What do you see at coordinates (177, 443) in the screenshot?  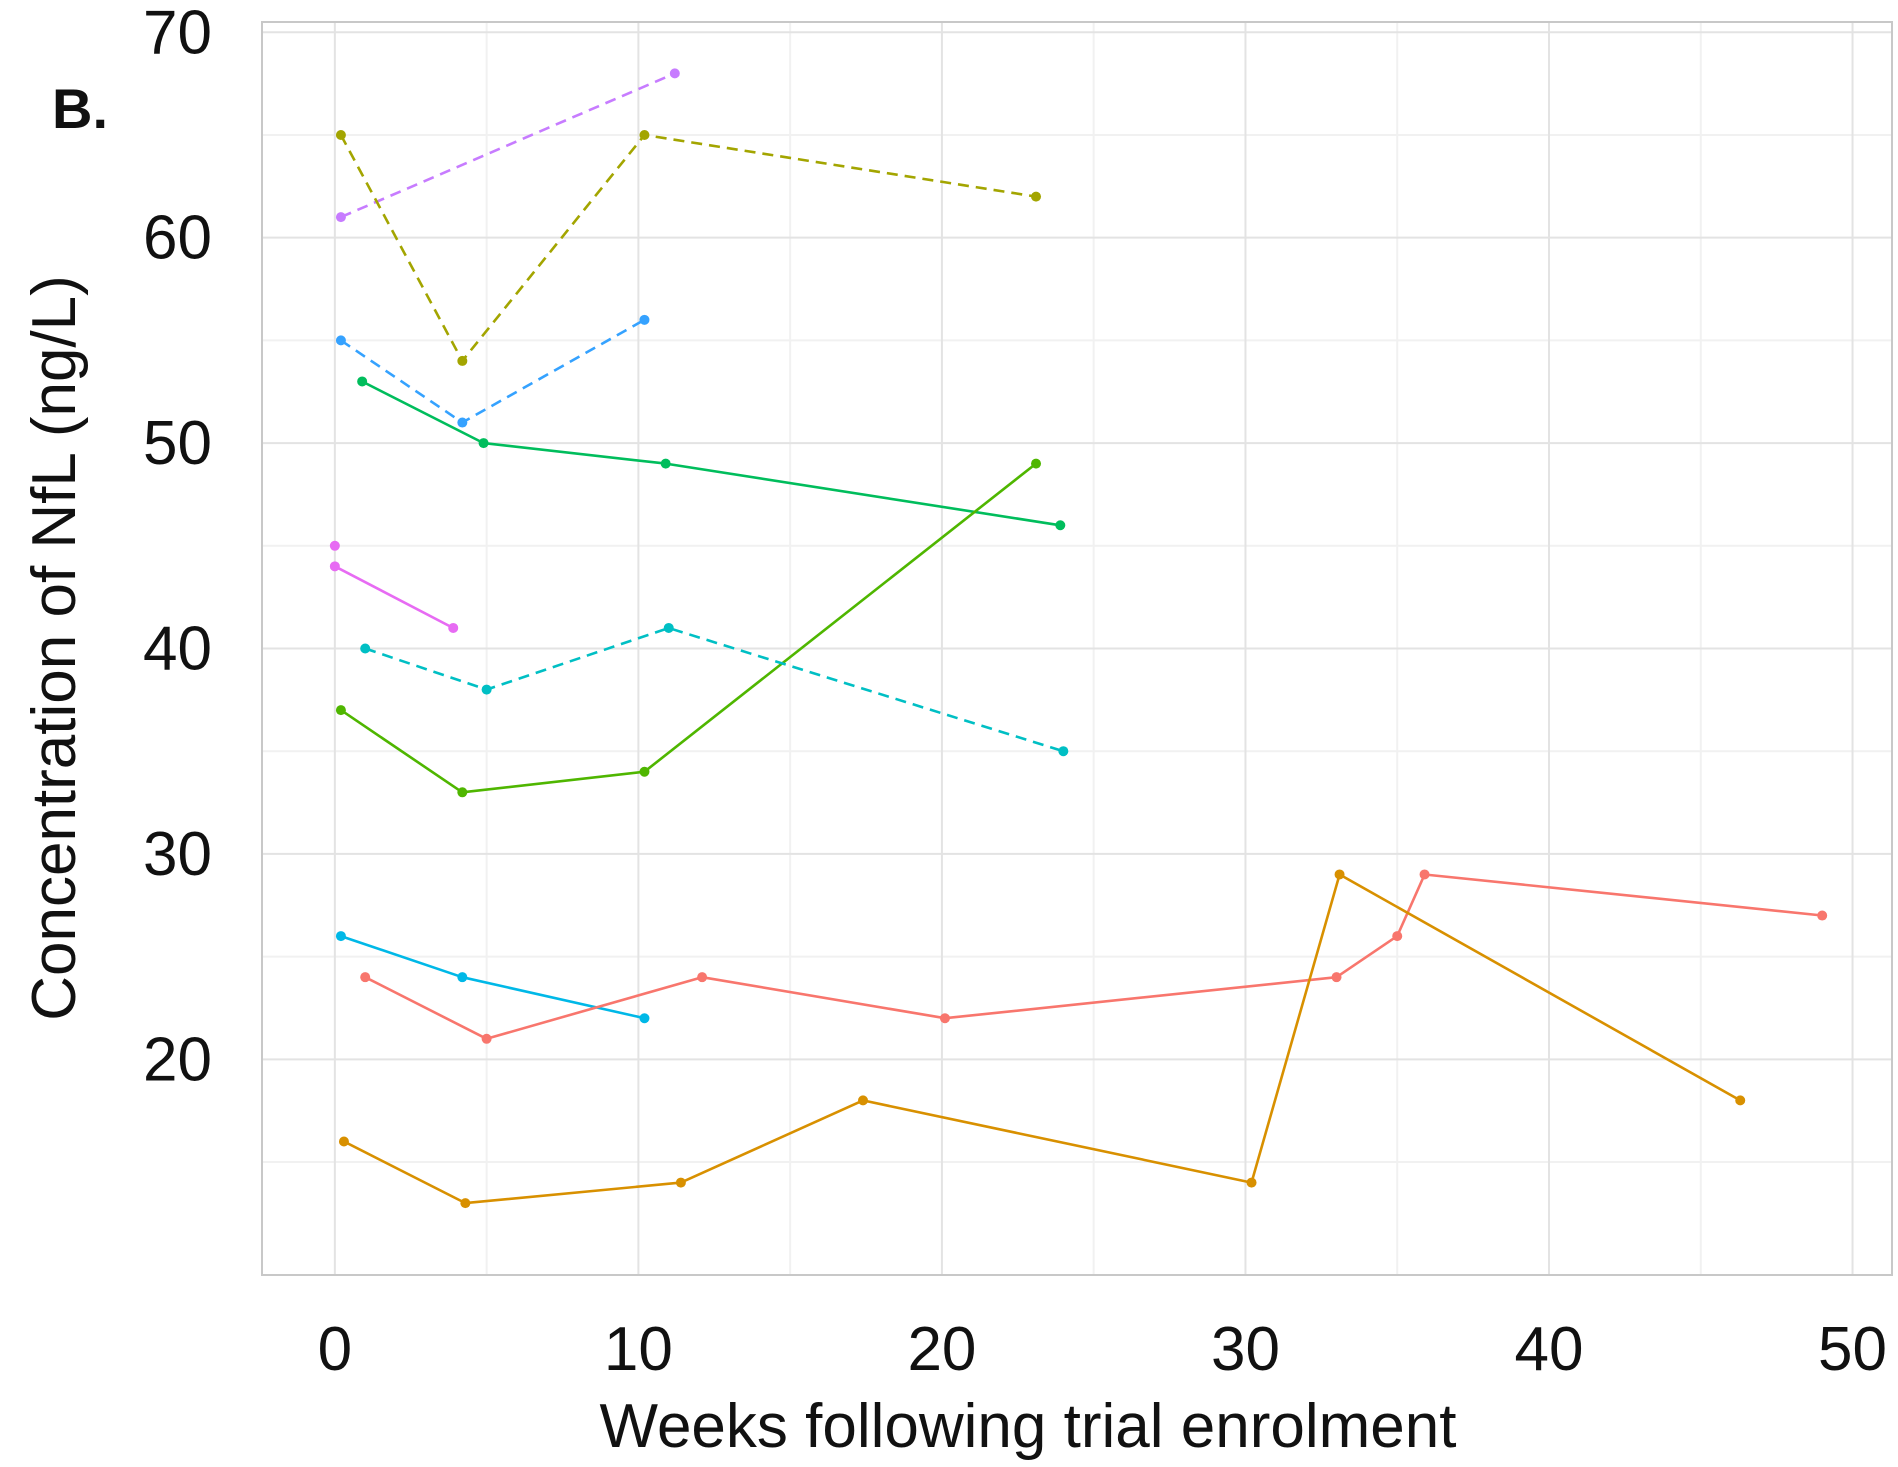 I see `y-tick-label: 50` at bounding box center [177, 443].